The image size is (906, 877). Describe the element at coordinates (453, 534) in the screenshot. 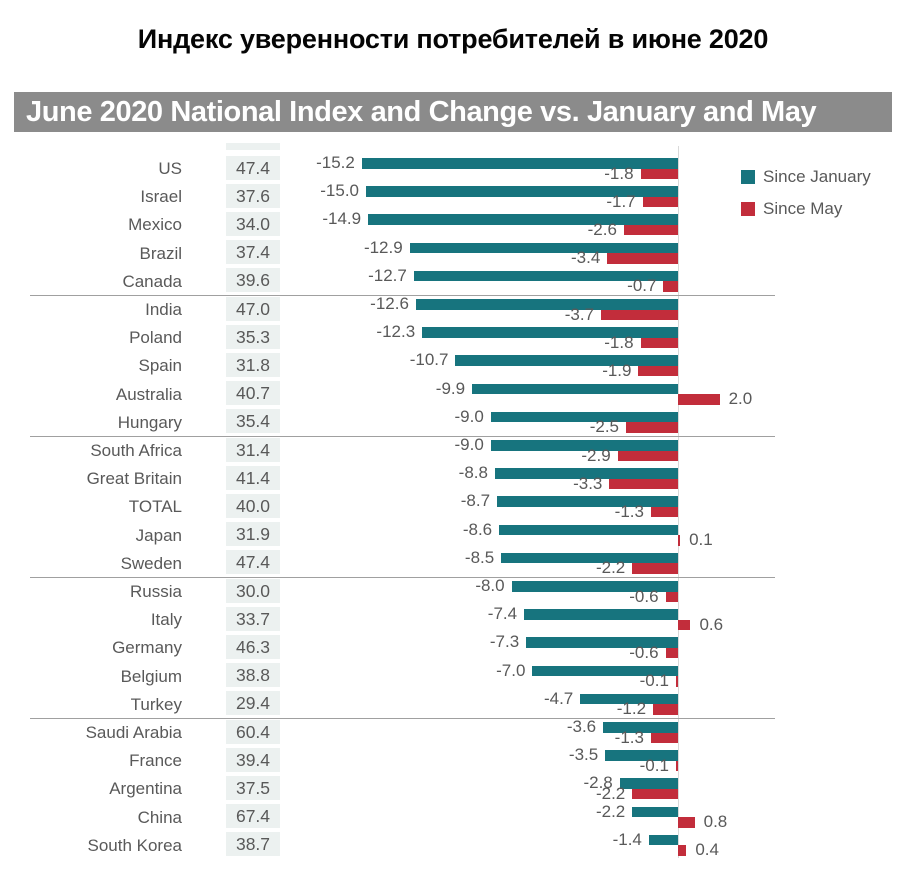

I see `chart-row: Japan 31.9 -8.6 0.1` at that location.